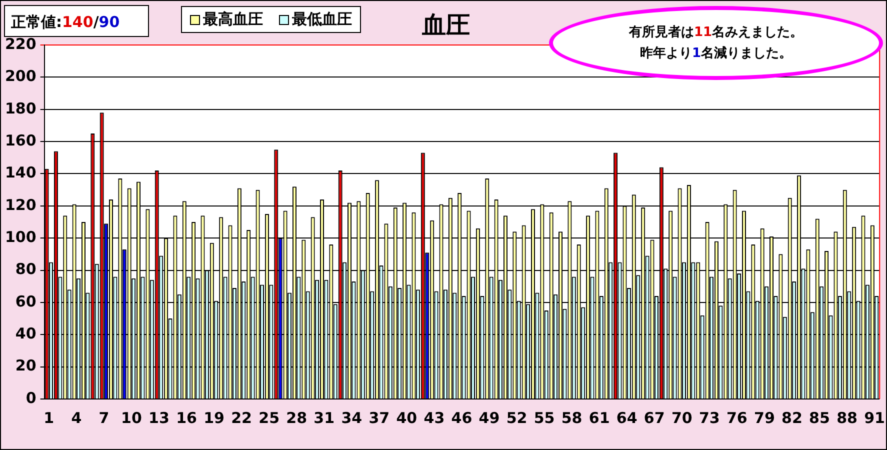  What do you see at coordinates (20, 76) in the screenshot?
I see `y-tick-label: 200` at bounding box center [20, 76].